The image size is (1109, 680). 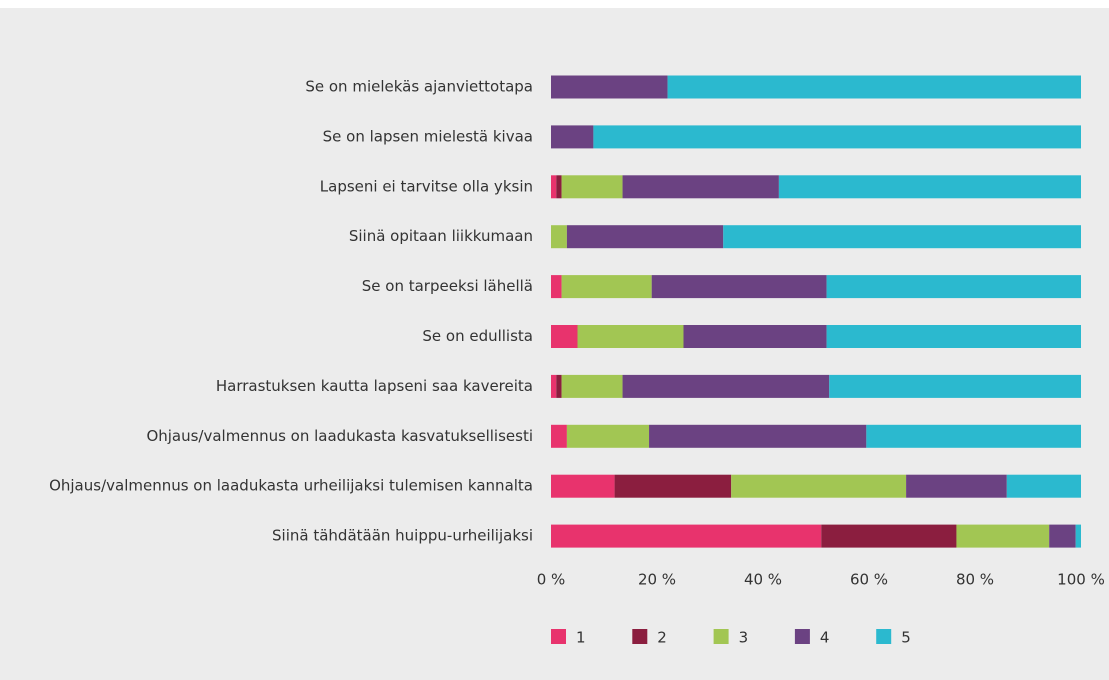 What do you see at coordinates (906, 638) in the screenshot?
I see `legend-label: 5` at bounding box center [906, 638].